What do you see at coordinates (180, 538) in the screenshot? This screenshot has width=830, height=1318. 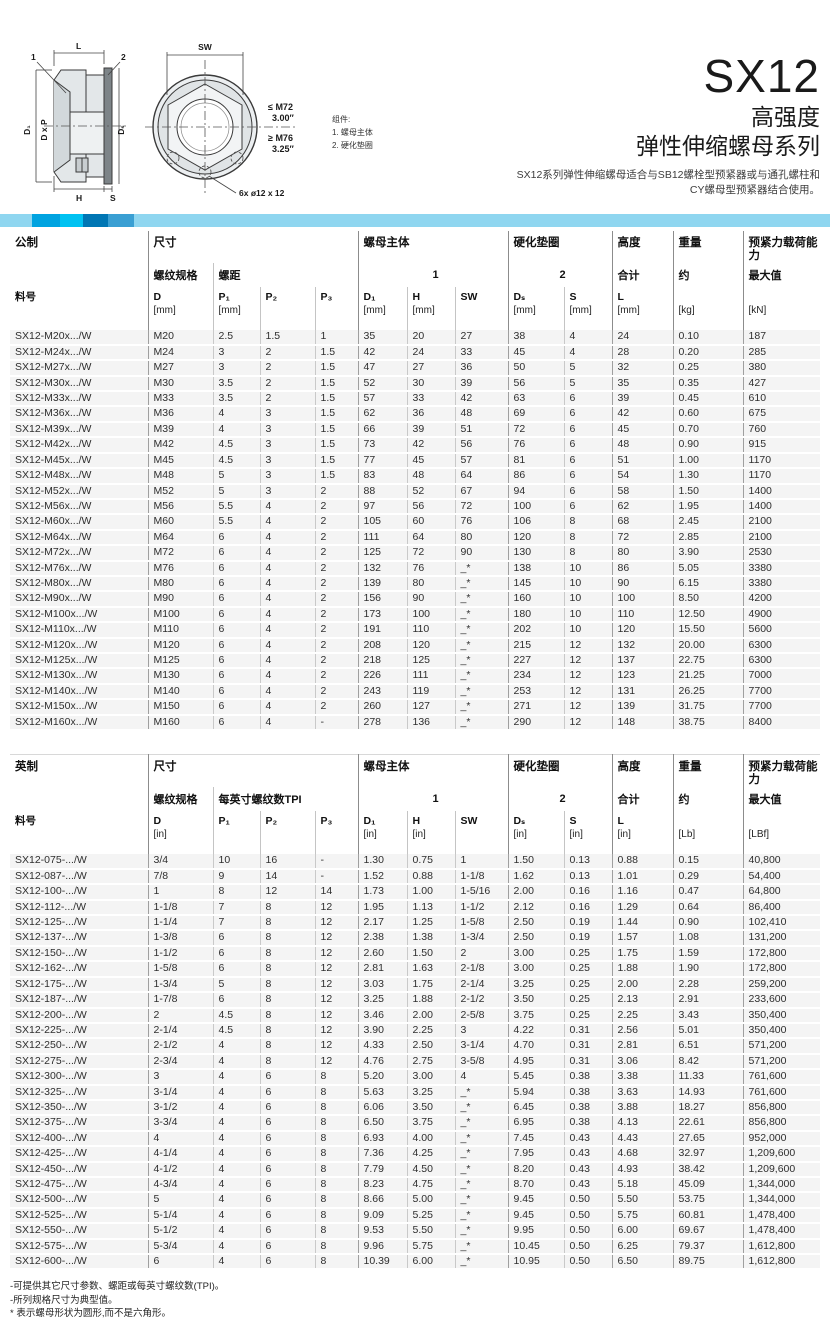 I see `table-cell: M64` at bounding box center [180, 538].